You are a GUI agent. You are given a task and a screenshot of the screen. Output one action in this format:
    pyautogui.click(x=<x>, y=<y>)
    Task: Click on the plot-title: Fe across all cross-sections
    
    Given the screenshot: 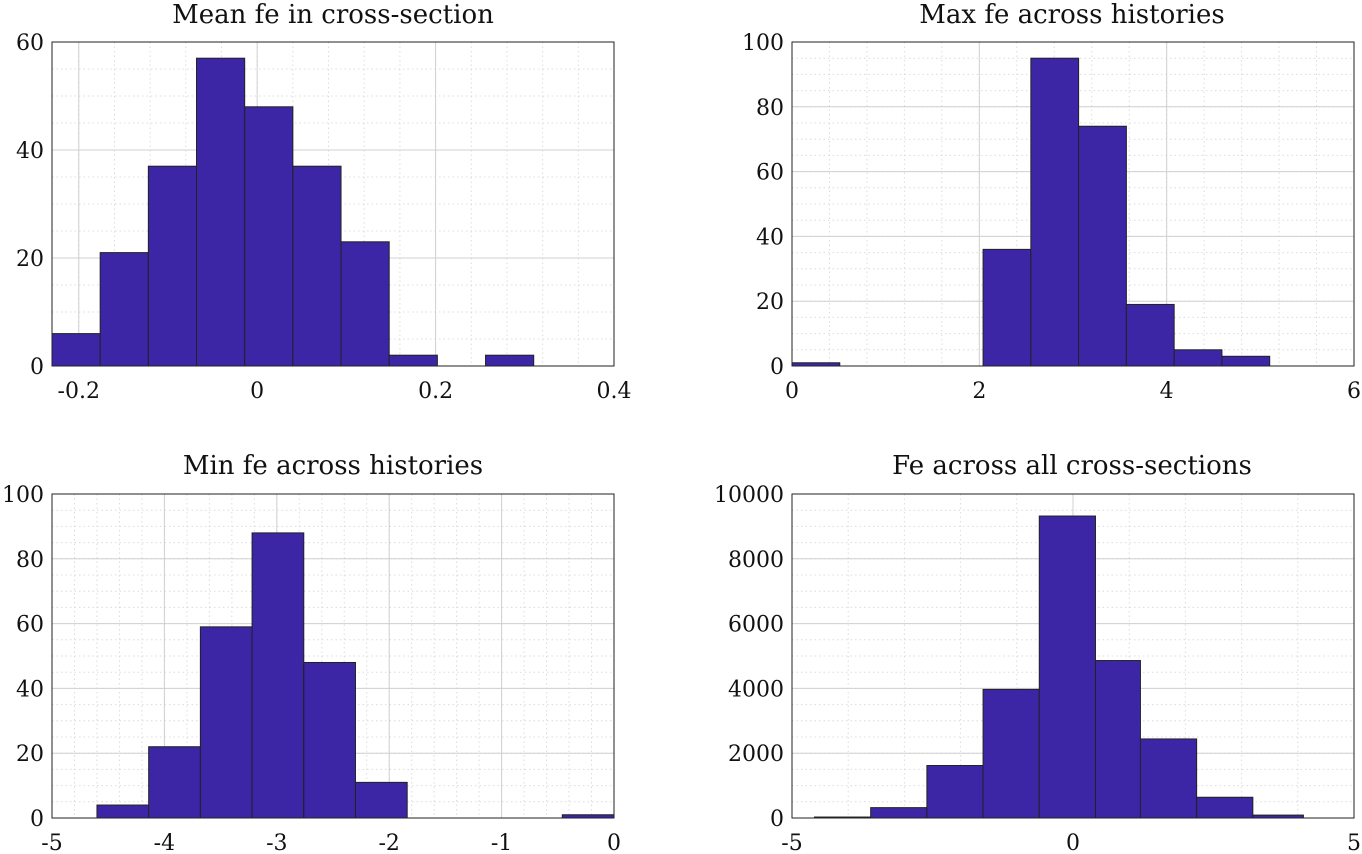 What is the action you would take?
    pyautogui.click(x=1072, y=466)
    